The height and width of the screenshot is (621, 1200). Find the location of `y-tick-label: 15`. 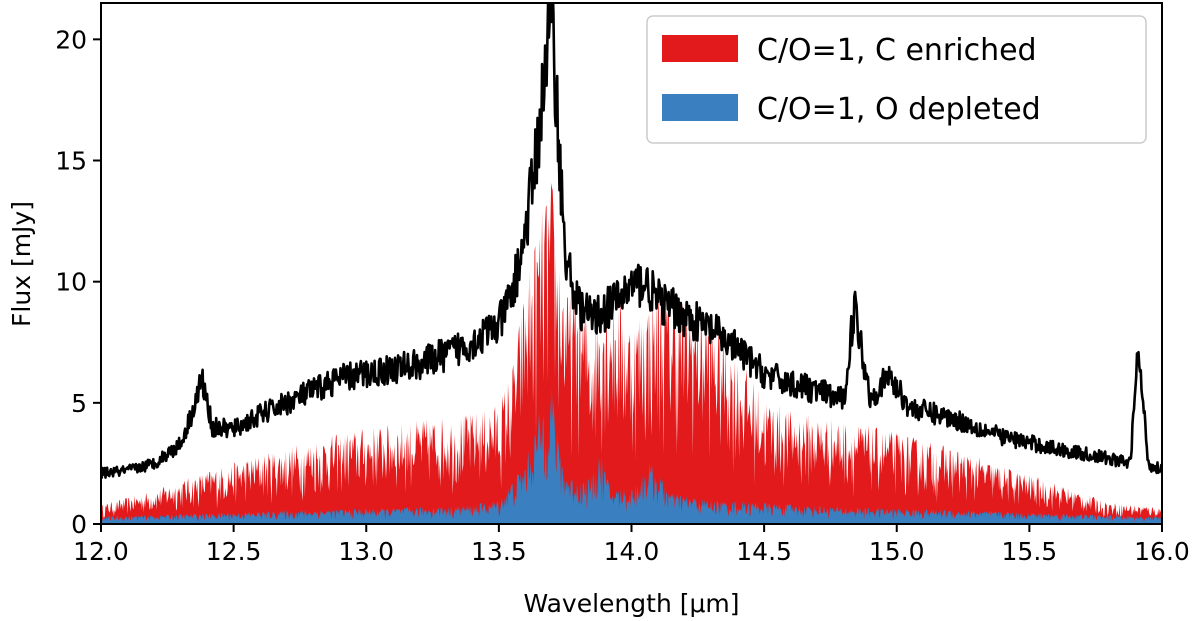

y-tick-label: 15 is located at coordinates (71, 161).